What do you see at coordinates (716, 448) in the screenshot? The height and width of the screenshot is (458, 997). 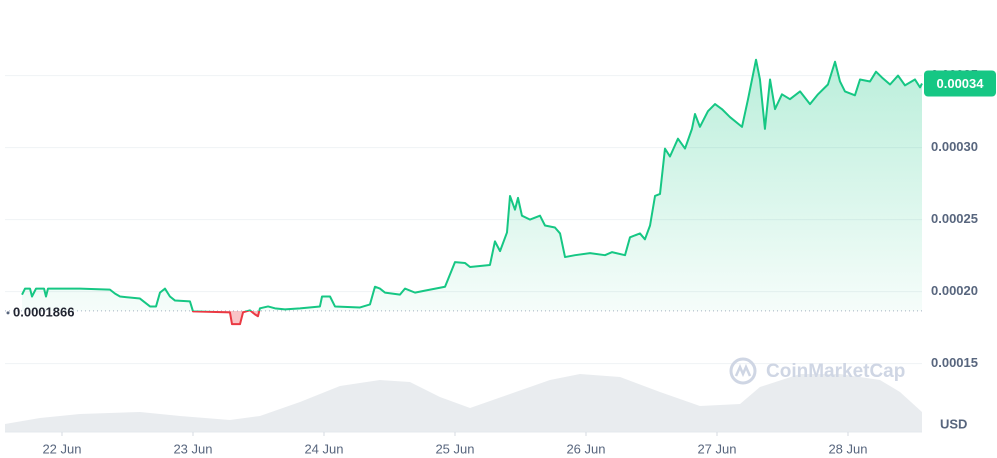 I see `x-tick-label: 27 Jun` at bounding box center [716, 448].